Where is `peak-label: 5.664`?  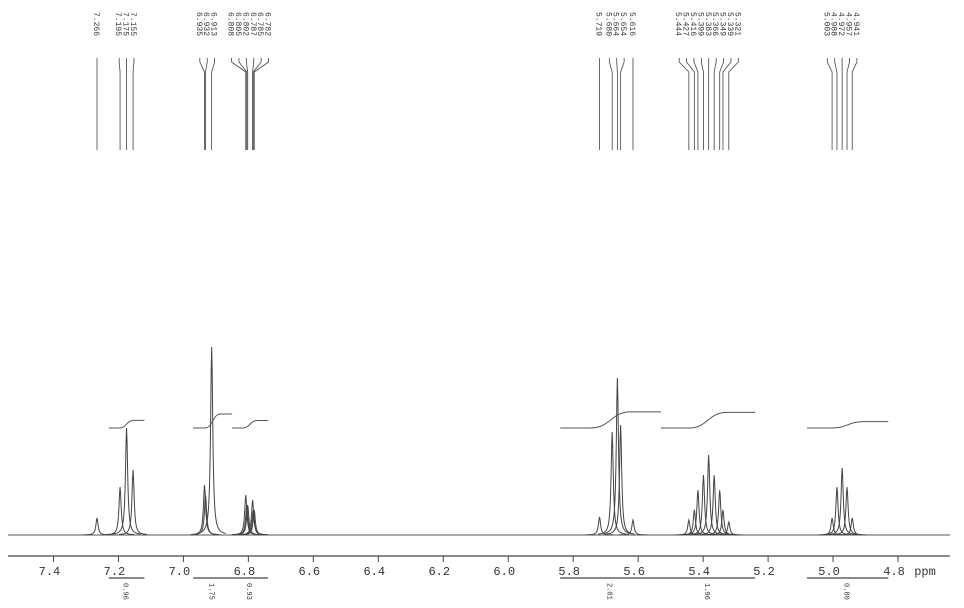
peak-label: 5.664 is located at coordinates (615, 24).